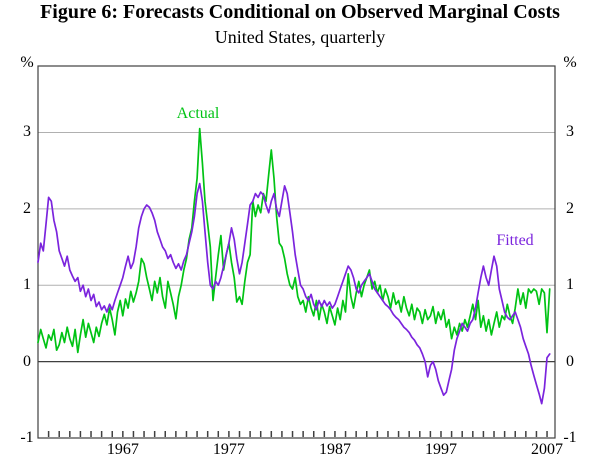 The height and width of the screenshot is (462, 600). Describe the element at coordinates (570, 285) in the screenshot. I see `y-tick-label-right: 1` at that location.